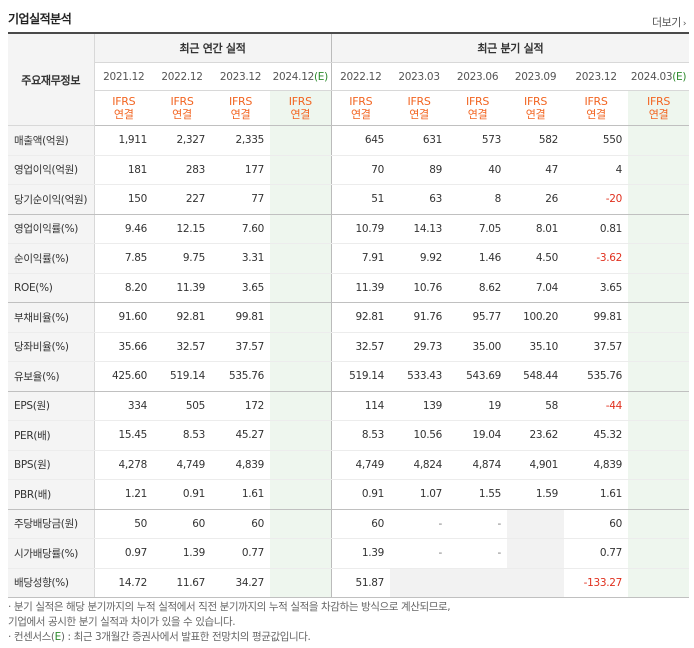 This screenshot has height=648, width=694. What do you see at coordinates (182, 288) in the screenshot?
I see `table-cell: 11.39` at bounding box center [182, 288].